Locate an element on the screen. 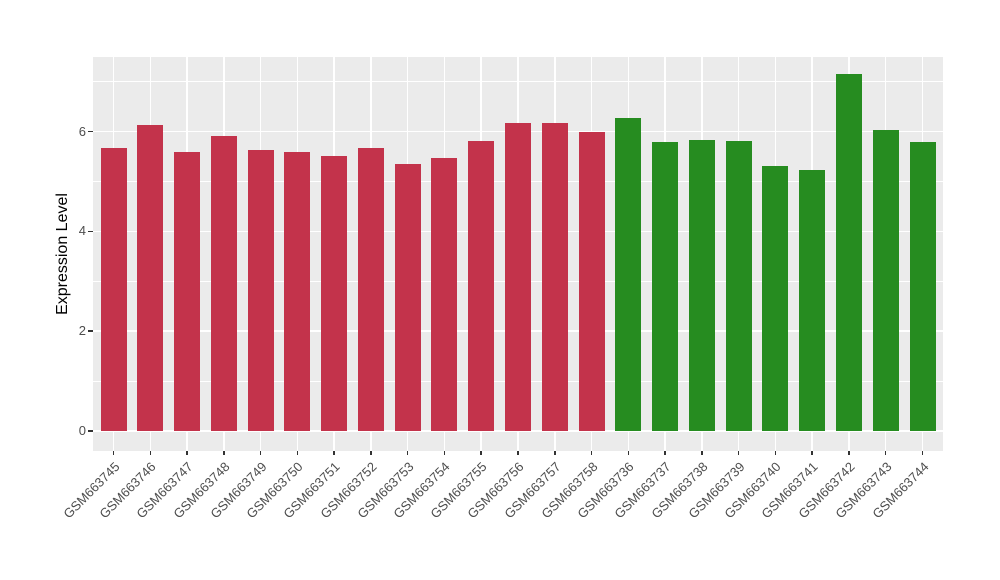 Image resolution: width=1000 pixels, height=580 pixels. bar-GSM663737 is located at coordinates (665, 286).